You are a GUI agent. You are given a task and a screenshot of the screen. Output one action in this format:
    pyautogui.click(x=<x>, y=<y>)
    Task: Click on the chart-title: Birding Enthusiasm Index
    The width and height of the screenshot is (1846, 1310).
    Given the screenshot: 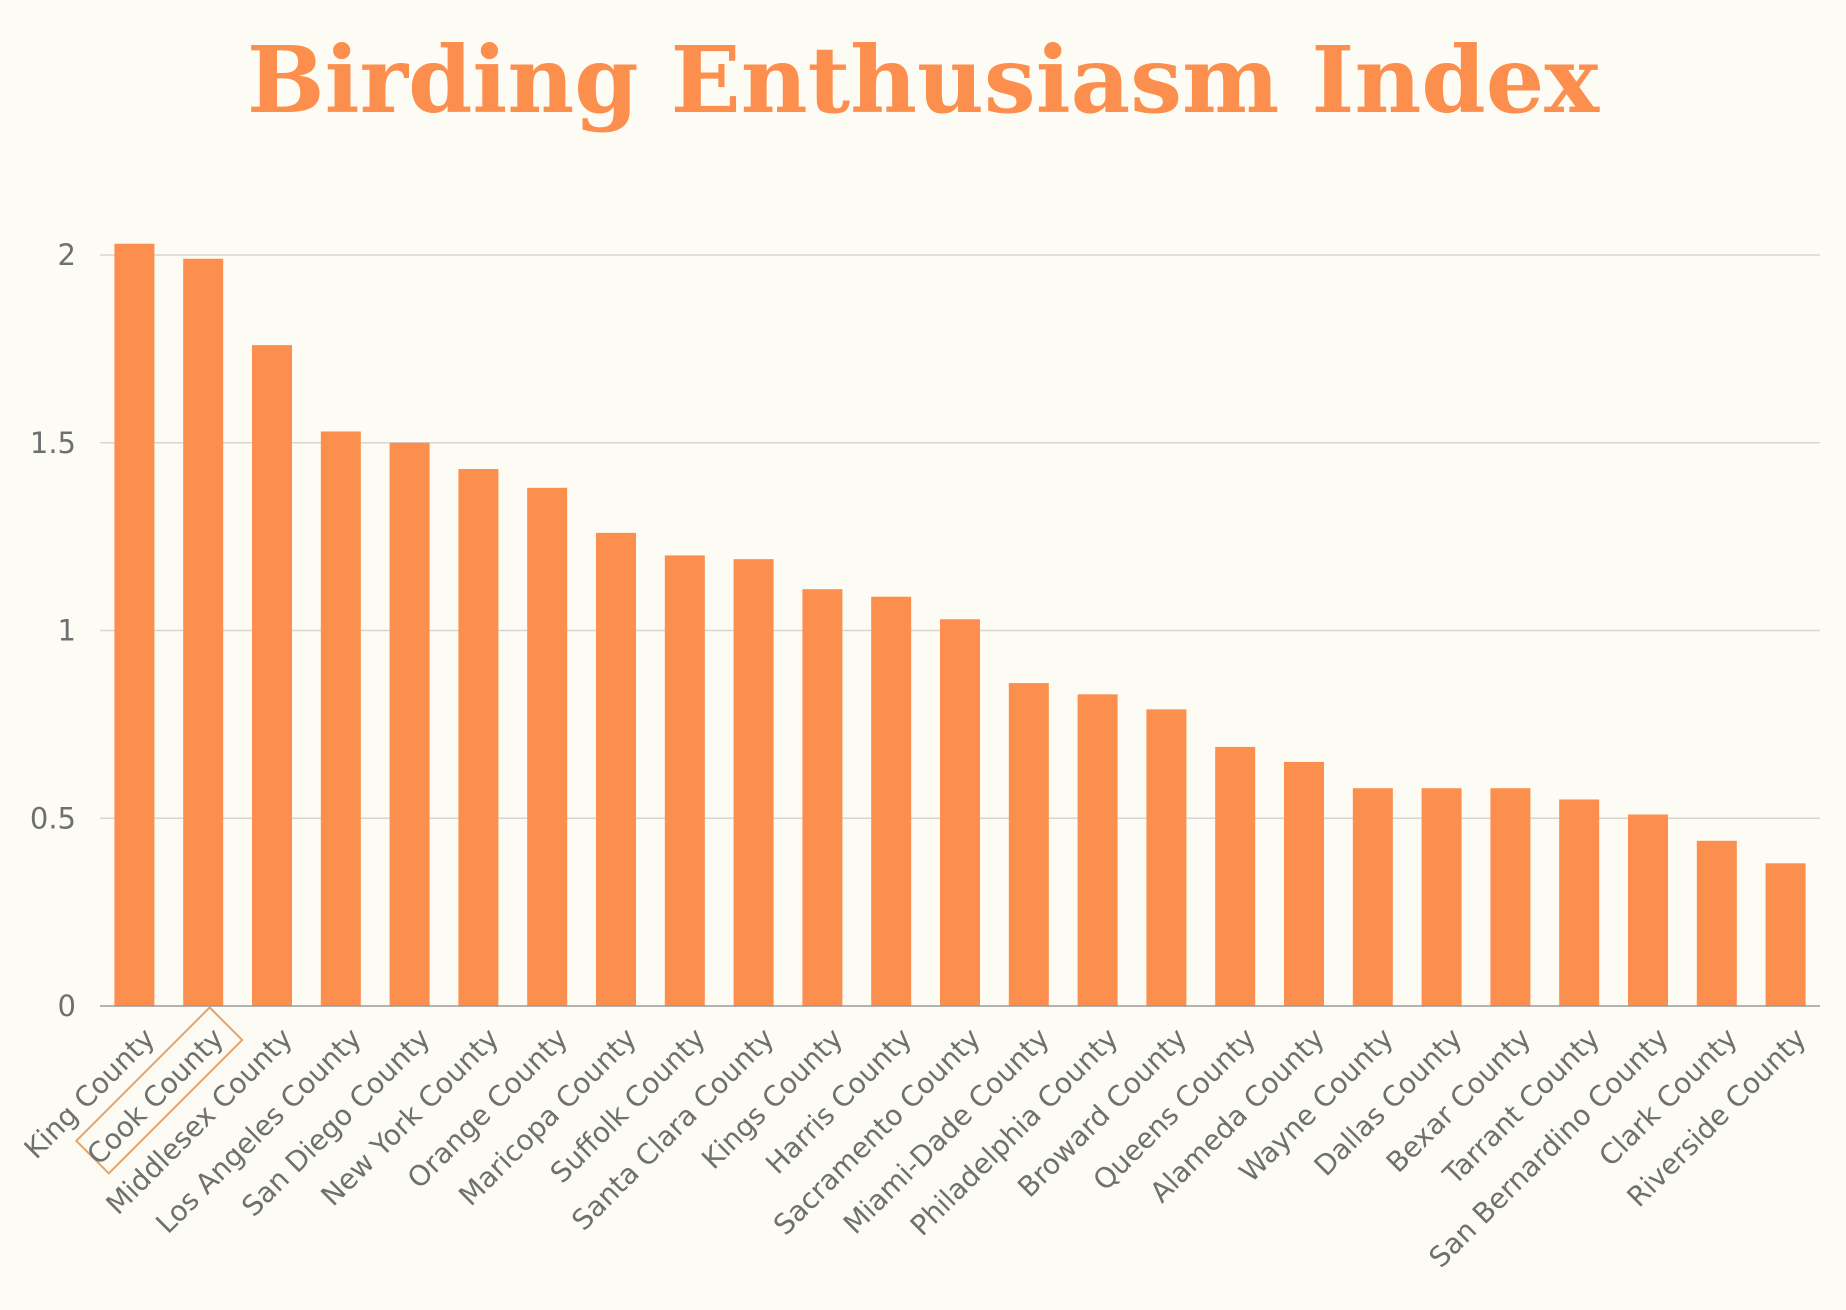 What is the action you would take?
    pyautogui.click(x=923, y=80)
    